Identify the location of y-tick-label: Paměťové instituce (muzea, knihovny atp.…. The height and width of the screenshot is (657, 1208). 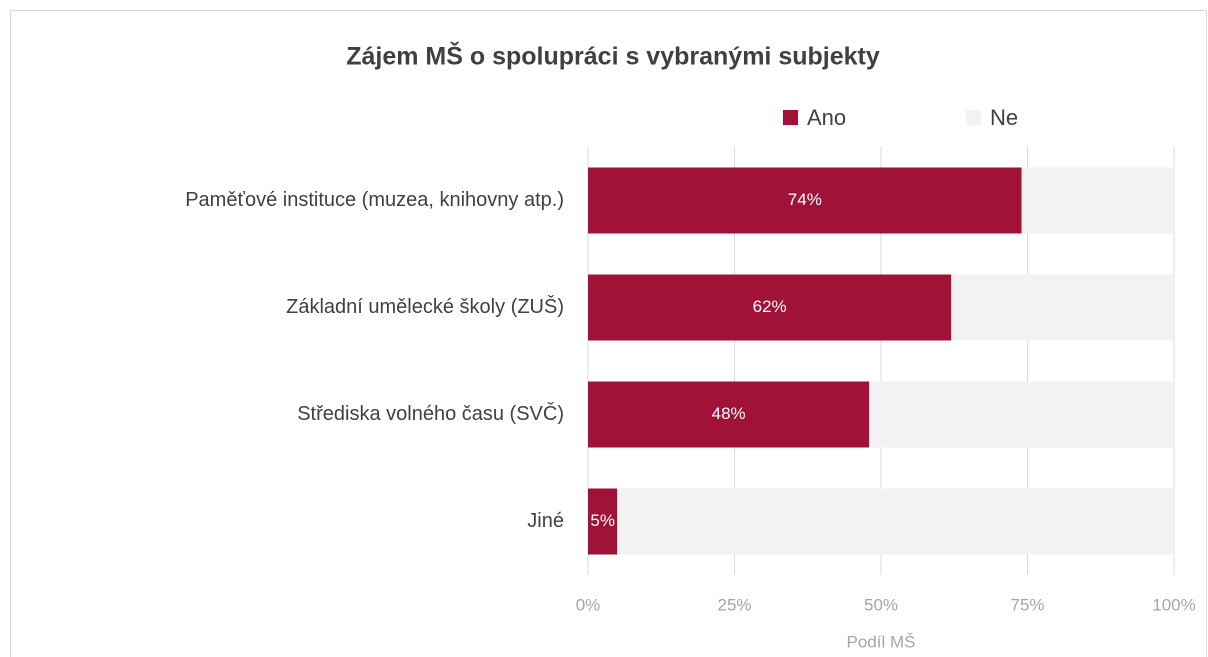
(374, 200).